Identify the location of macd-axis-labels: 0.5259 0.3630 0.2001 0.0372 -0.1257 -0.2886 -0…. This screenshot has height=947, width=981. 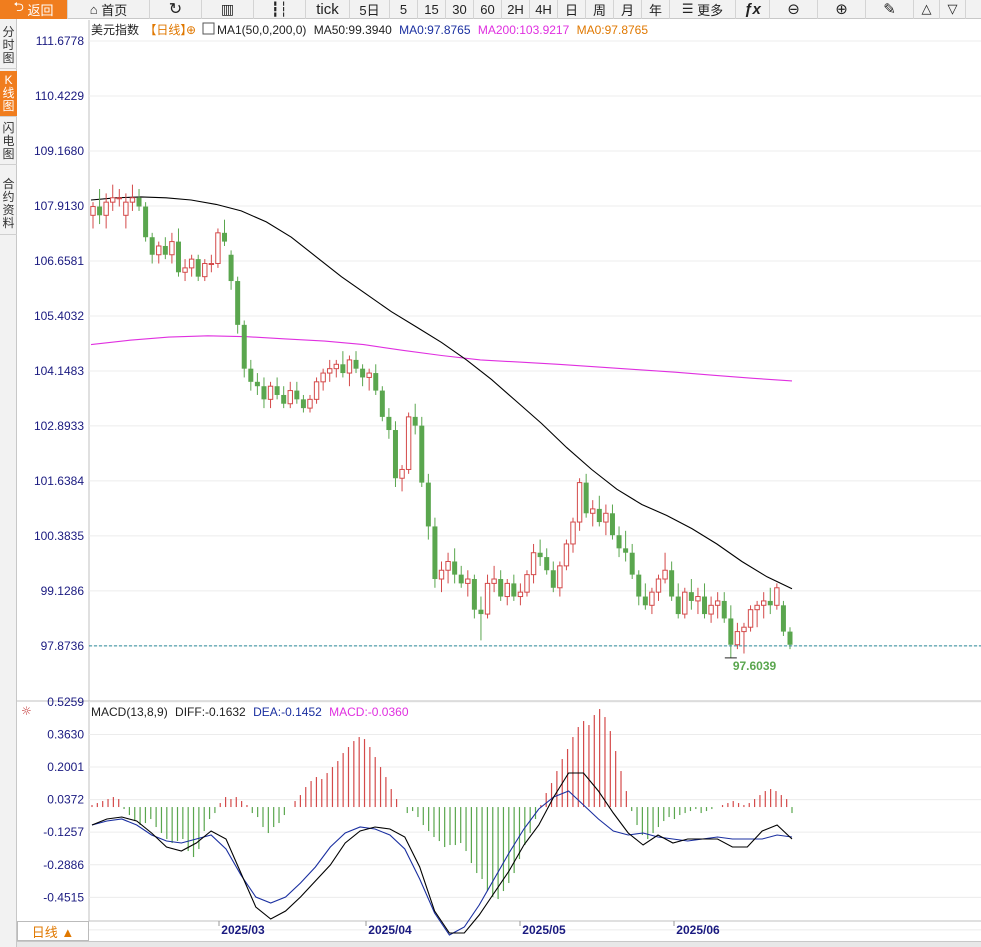
(63, 816).